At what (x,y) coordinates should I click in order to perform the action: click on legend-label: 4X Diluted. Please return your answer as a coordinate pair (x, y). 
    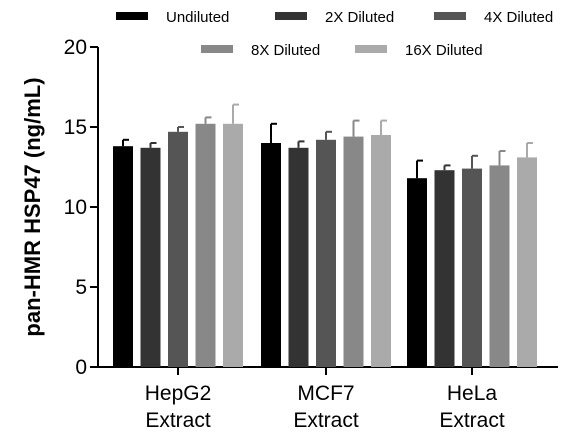
    Looking at the image, I should click on (518, 17).